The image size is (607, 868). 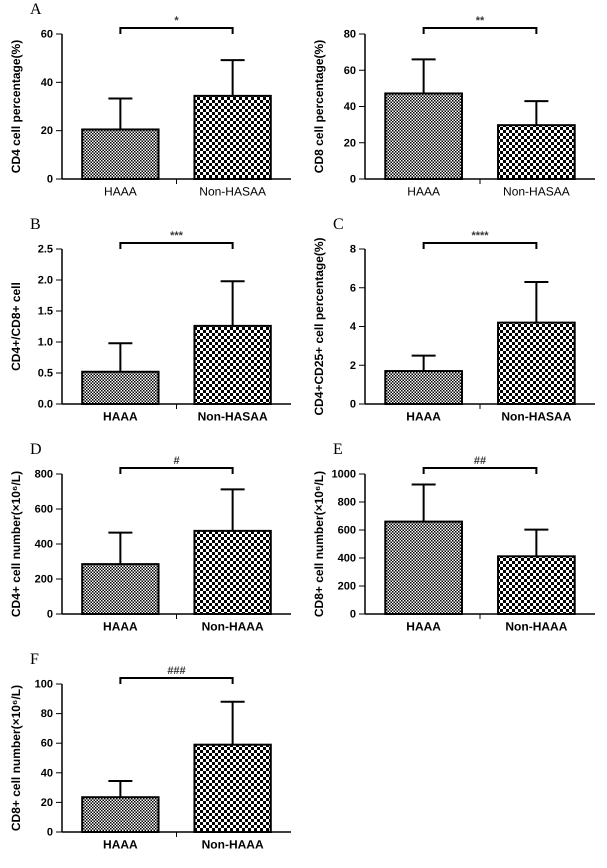 What do you see at coordinates (36, 9) in the screenshot?
I see `chart-title: A` at bounding box center [36, 9].